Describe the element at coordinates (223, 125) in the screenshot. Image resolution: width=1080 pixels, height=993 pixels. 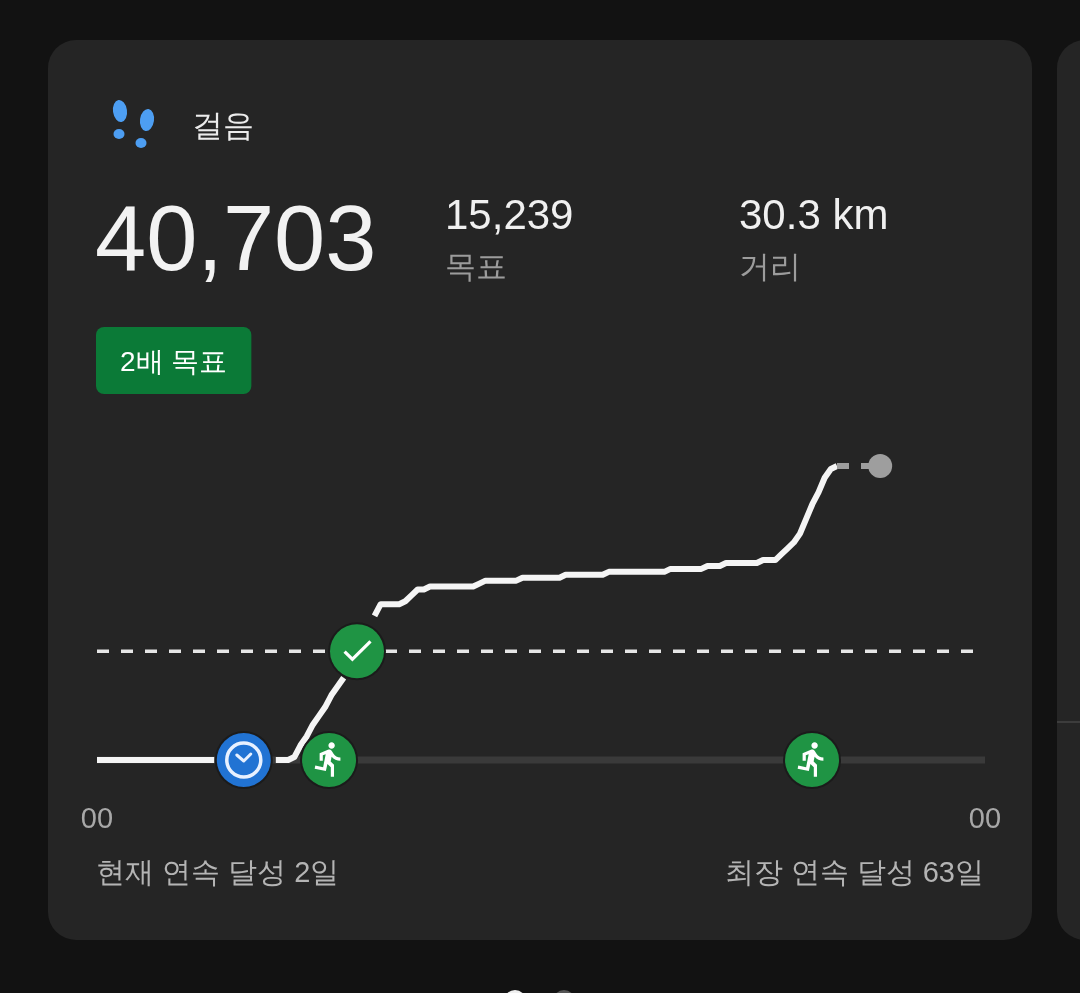
I see `chart-title: 걸음` at that location.